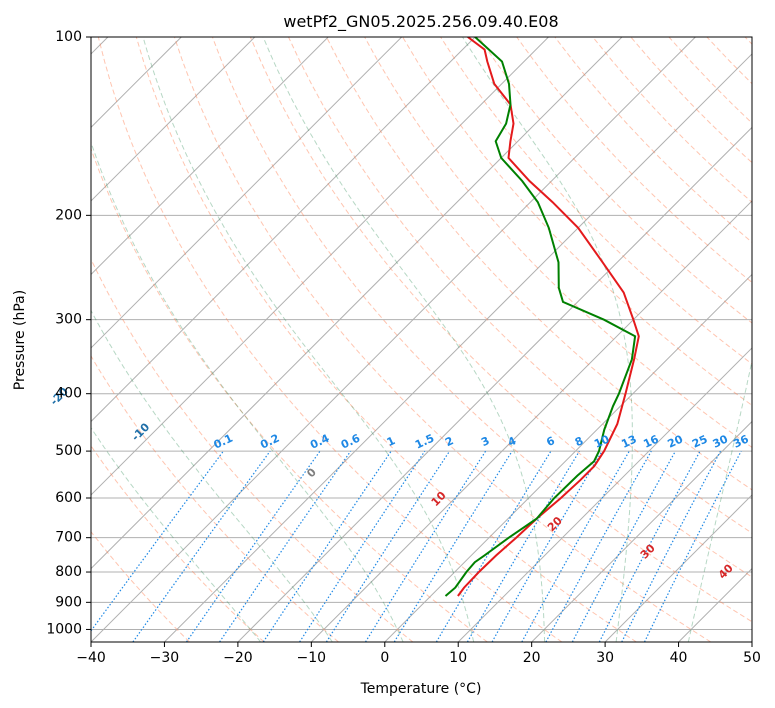 This screenshot has width=775, height=708. What do you see at coordinates (555, 524) in the screenshot?
I see `moist-adiabat-label: 20` at bounding box center [555, 524].